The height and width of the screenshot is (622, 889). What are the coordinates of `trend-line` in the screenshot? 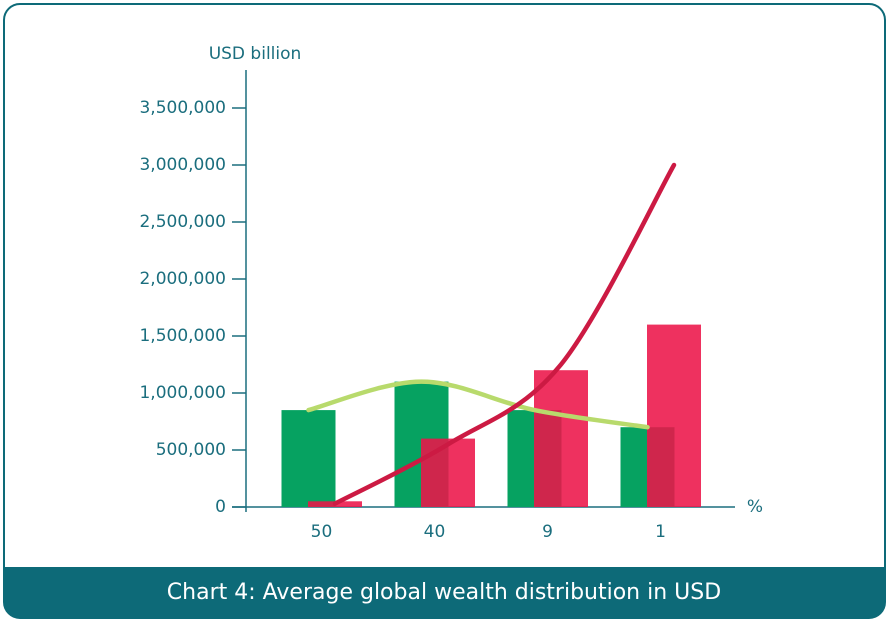 It's located at (478, 404).